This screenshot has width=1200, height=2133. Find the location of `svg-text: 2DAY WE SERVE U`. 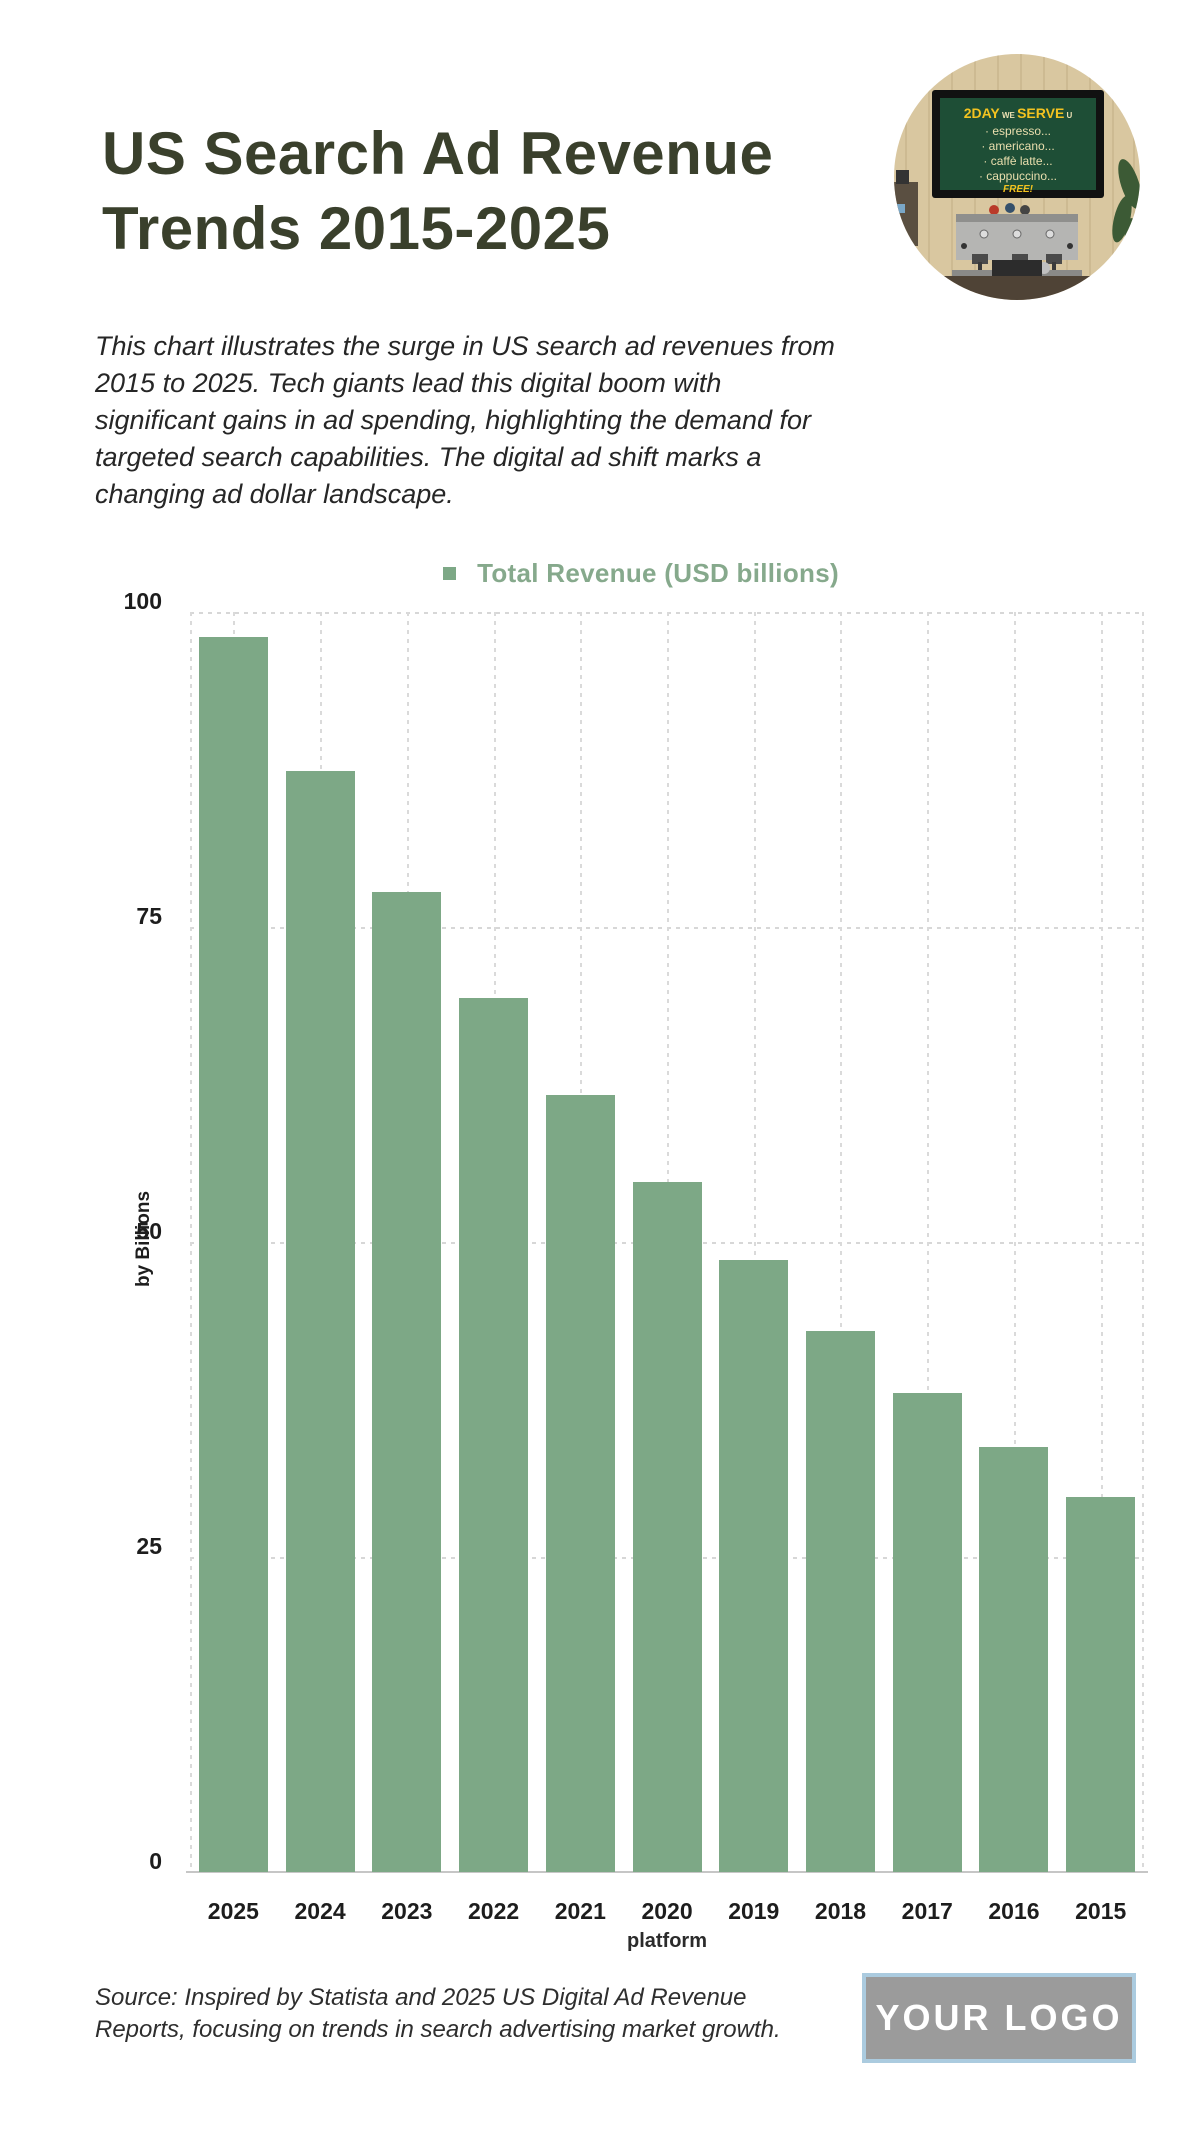

svg-text: 2DAY WE SERVE U is located at coordinates (1018, 113).